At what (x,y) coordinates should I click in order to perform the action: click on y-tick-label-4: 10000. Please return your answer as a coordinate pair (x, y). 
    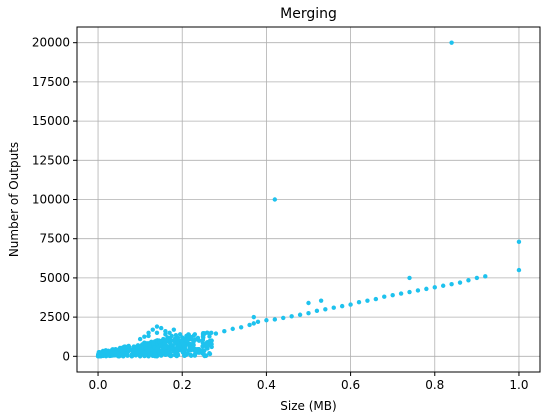
    Looking at the image, I should click on (51, 200).